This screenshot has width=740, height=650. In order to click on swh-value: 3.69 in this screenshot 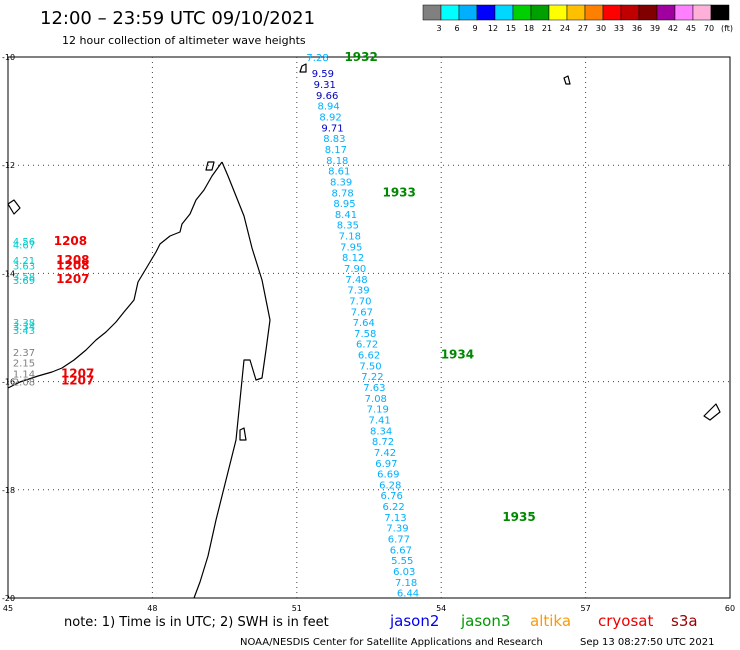, I will do `click(24, 281)`.